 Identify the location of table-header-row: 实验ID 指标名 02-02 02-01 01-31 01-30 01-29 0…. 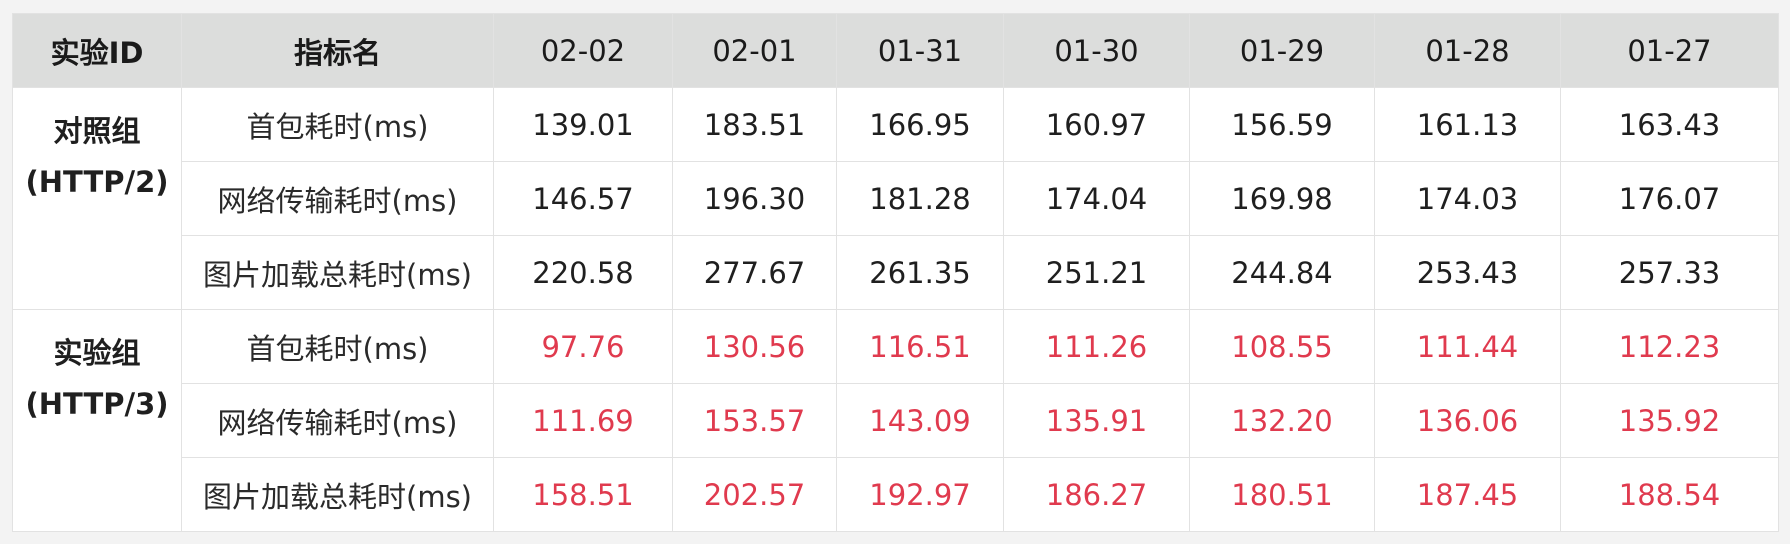
(895, 50).